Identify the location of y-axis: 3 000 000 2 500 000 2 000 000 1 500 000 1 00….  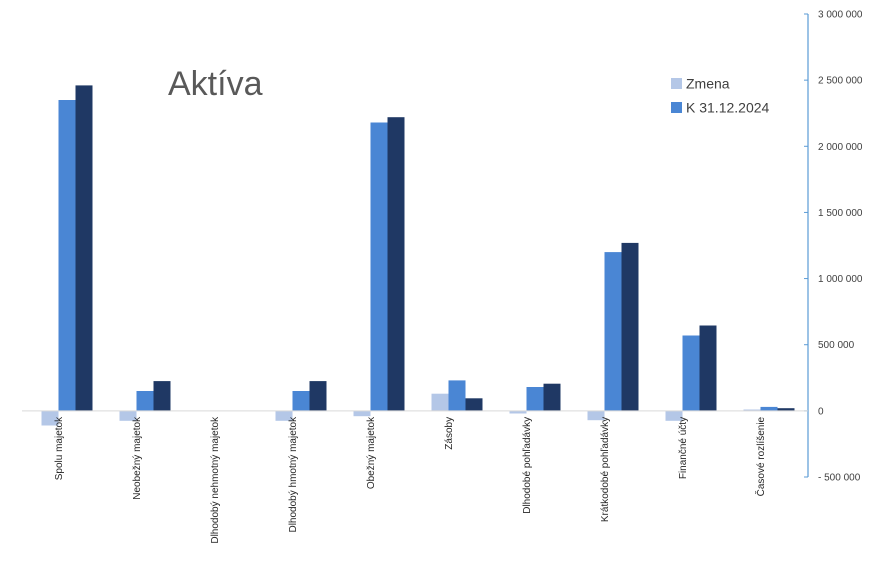
(833, 247).